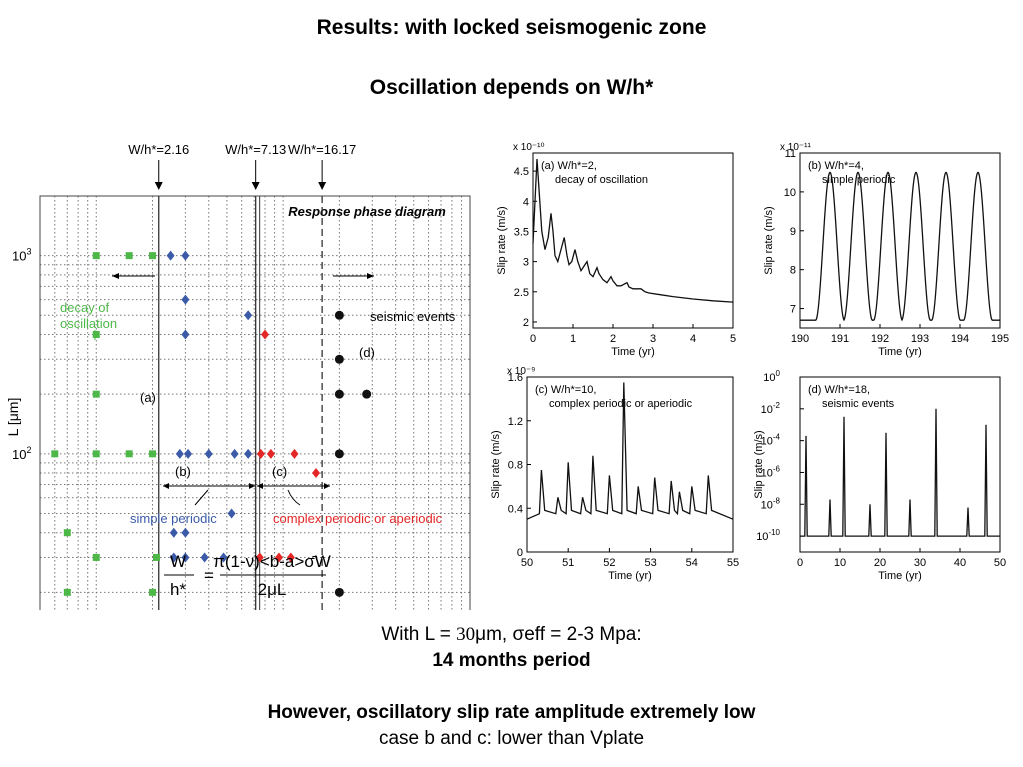  What do you see at coordinates (613, 339) in the screenshot?
I see `x-tick-label: 2` at bounding box center [613, 339].